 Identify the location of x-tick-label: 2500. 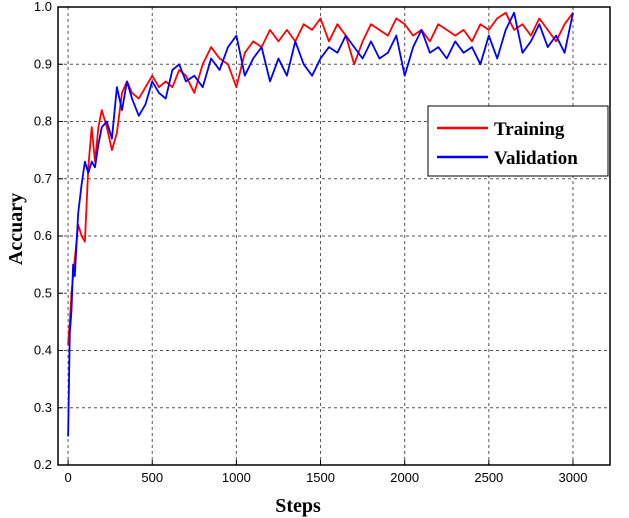
(488, 477).